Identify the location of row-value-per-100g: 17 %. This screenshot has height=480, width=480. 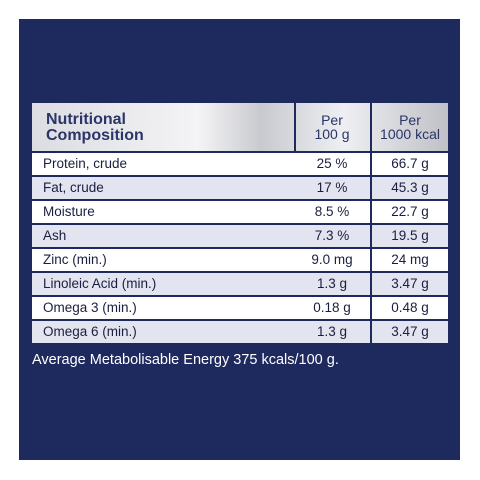
(332, 188).